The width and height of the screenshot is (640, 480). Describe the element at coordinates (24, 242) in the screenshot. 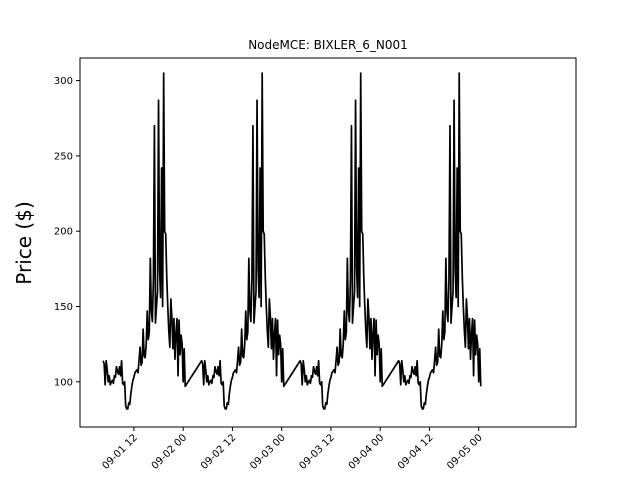

I see `y-axis-label: Price ($)` at that location.